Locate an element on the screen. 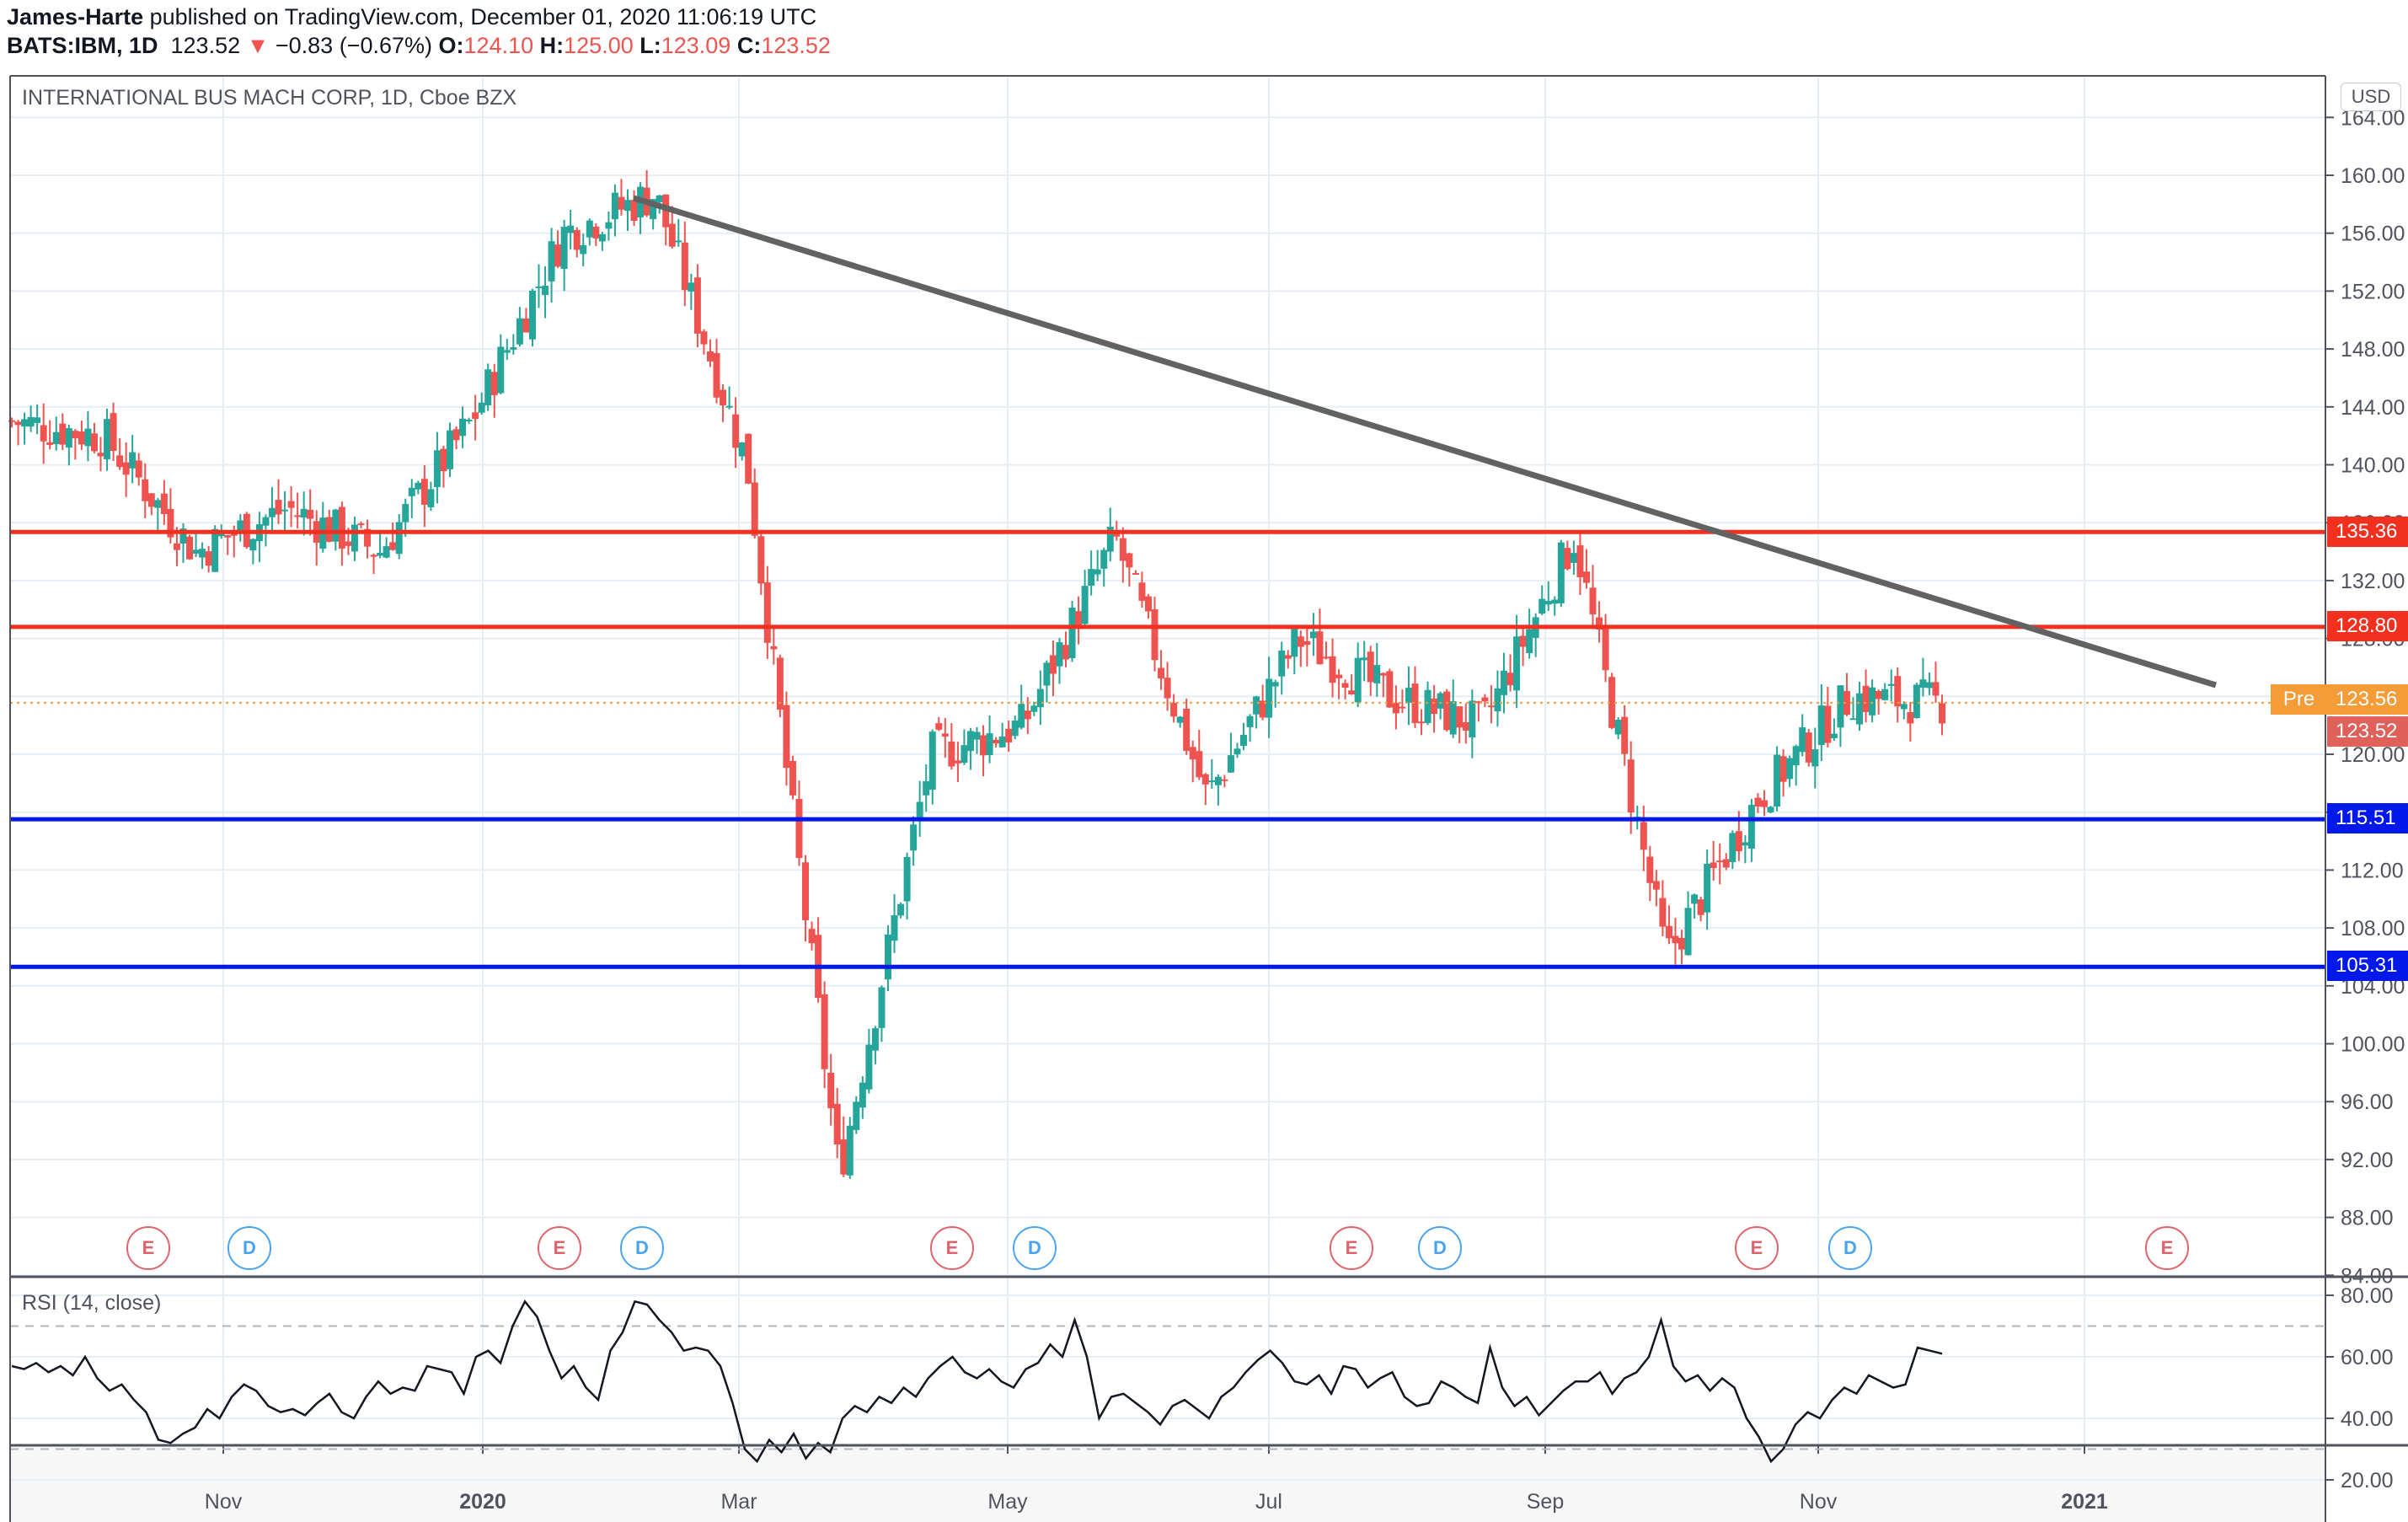 The height and width of the screenshot is (1522, 2408). support-low-tag: 105.31 is located at coordinates (2367, 966).